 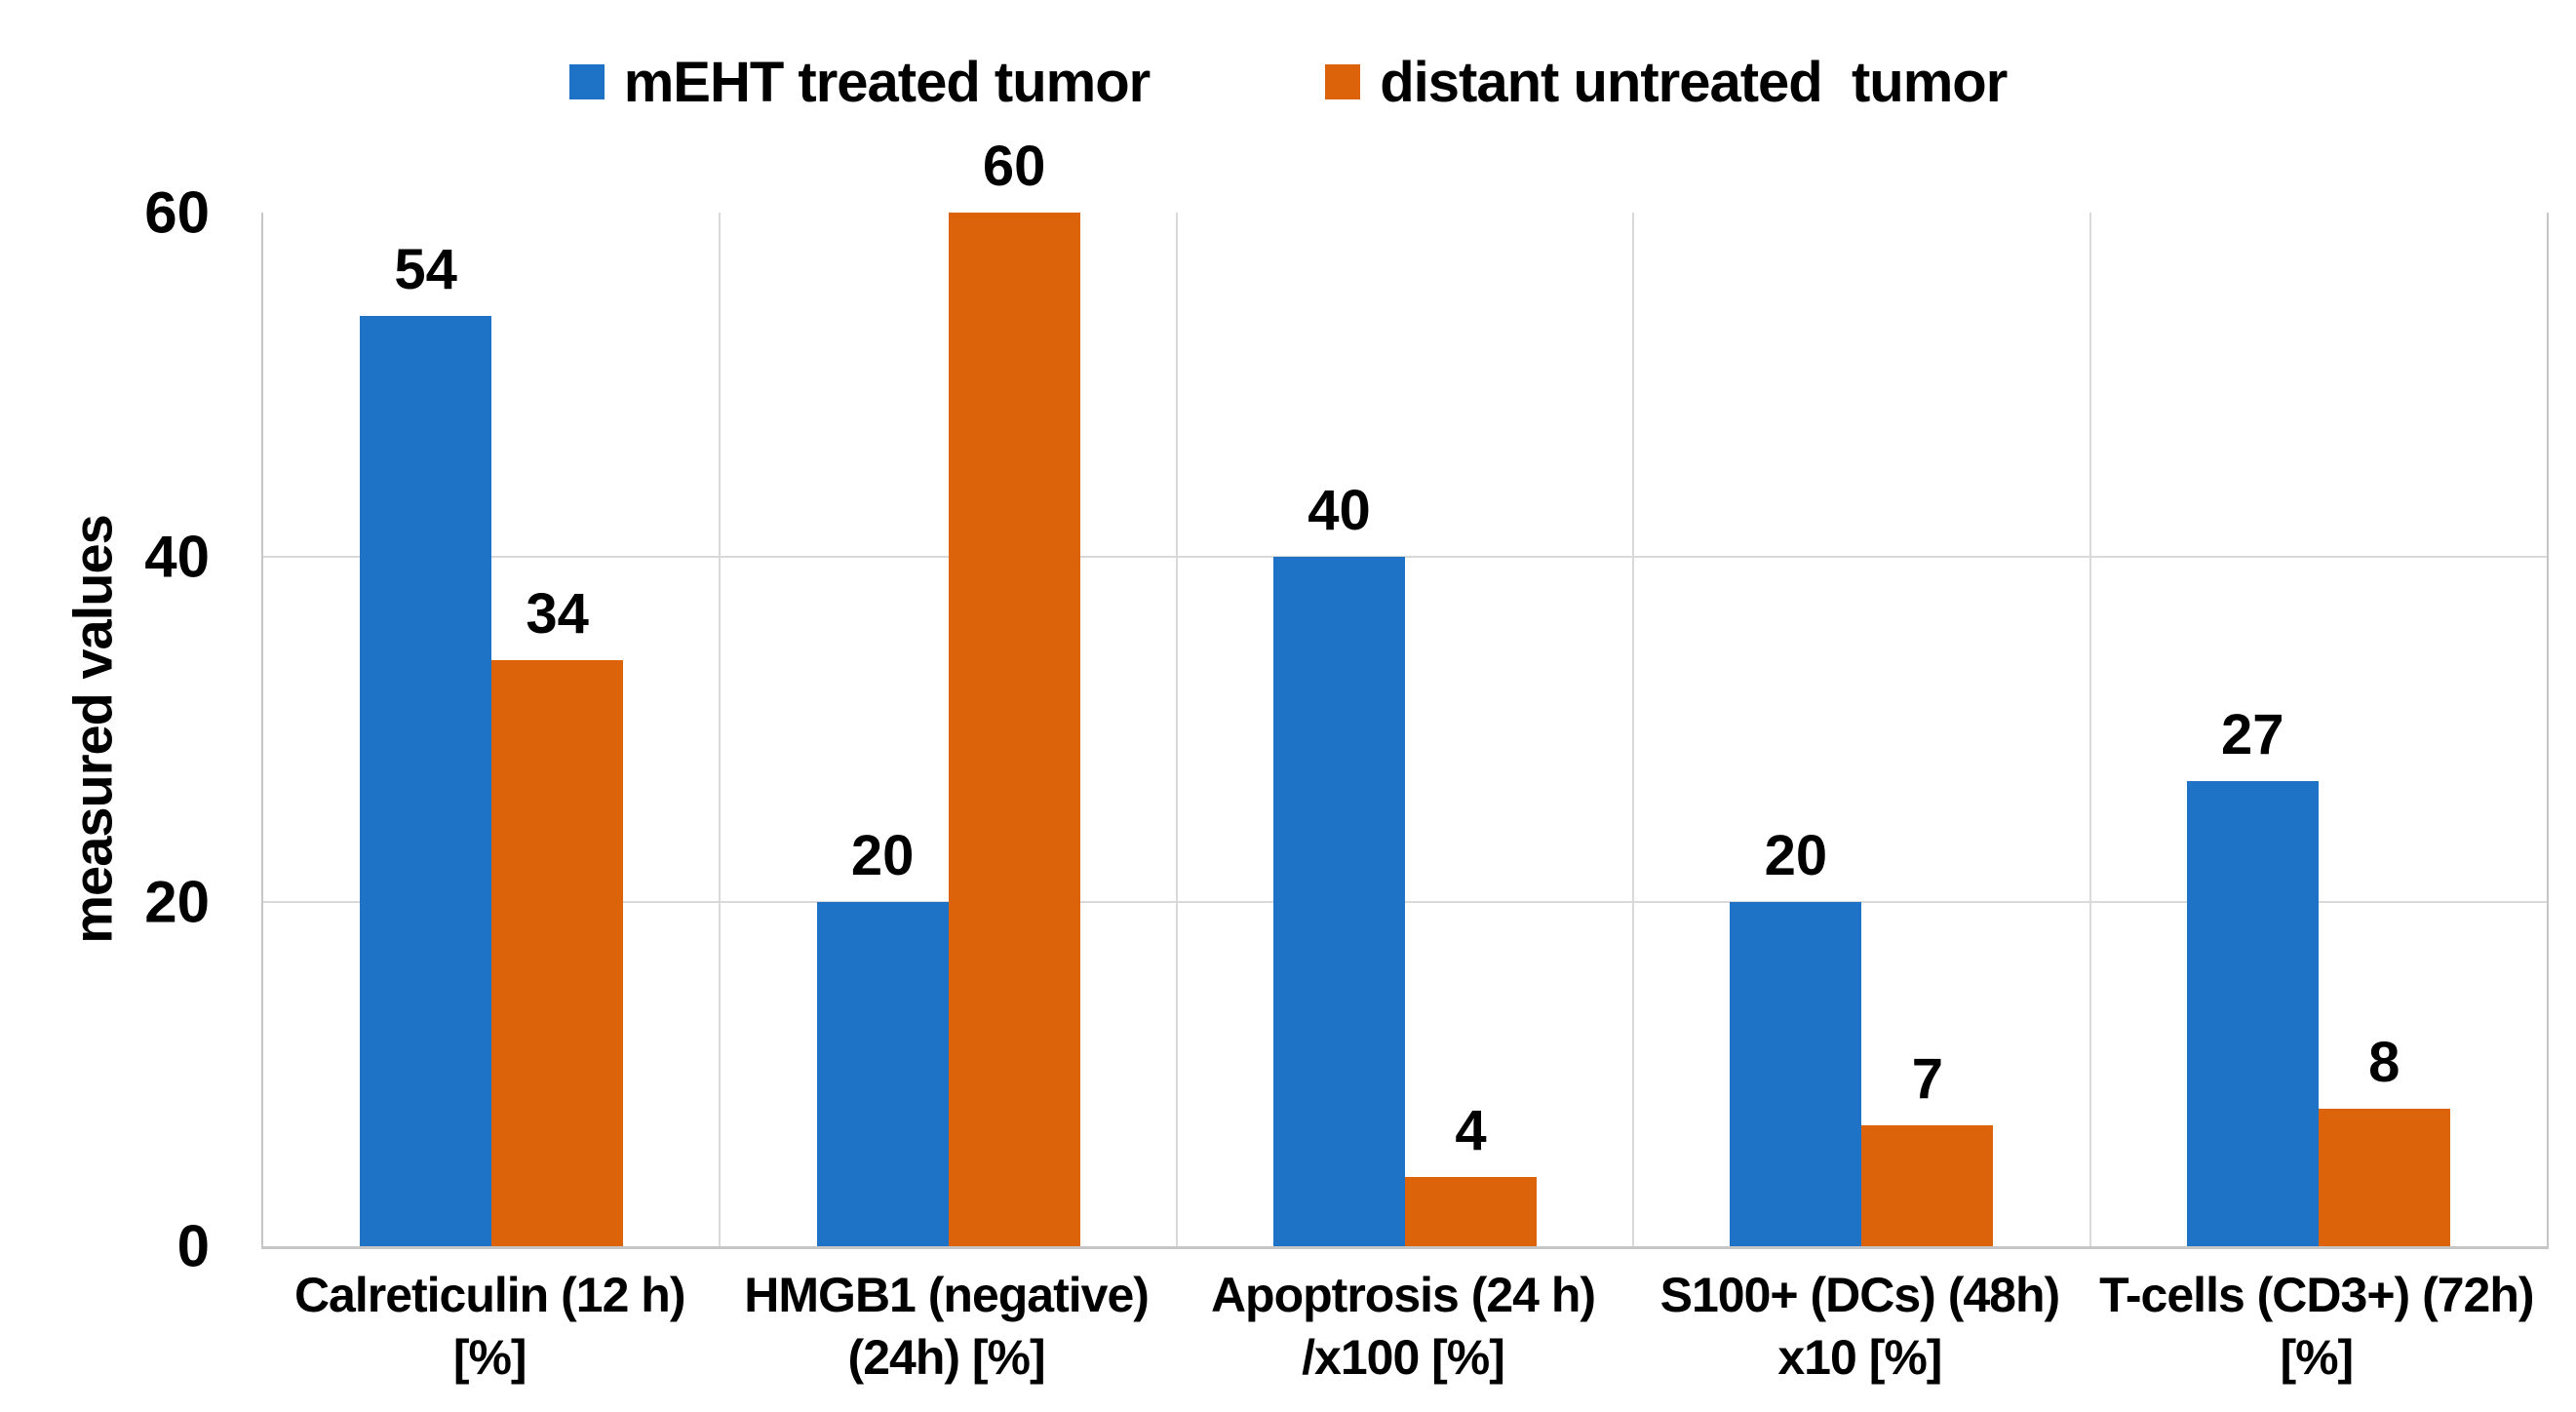 I want to click on x-category-label-line: Calreticulin (12 h), so click(x=489, y=1295).